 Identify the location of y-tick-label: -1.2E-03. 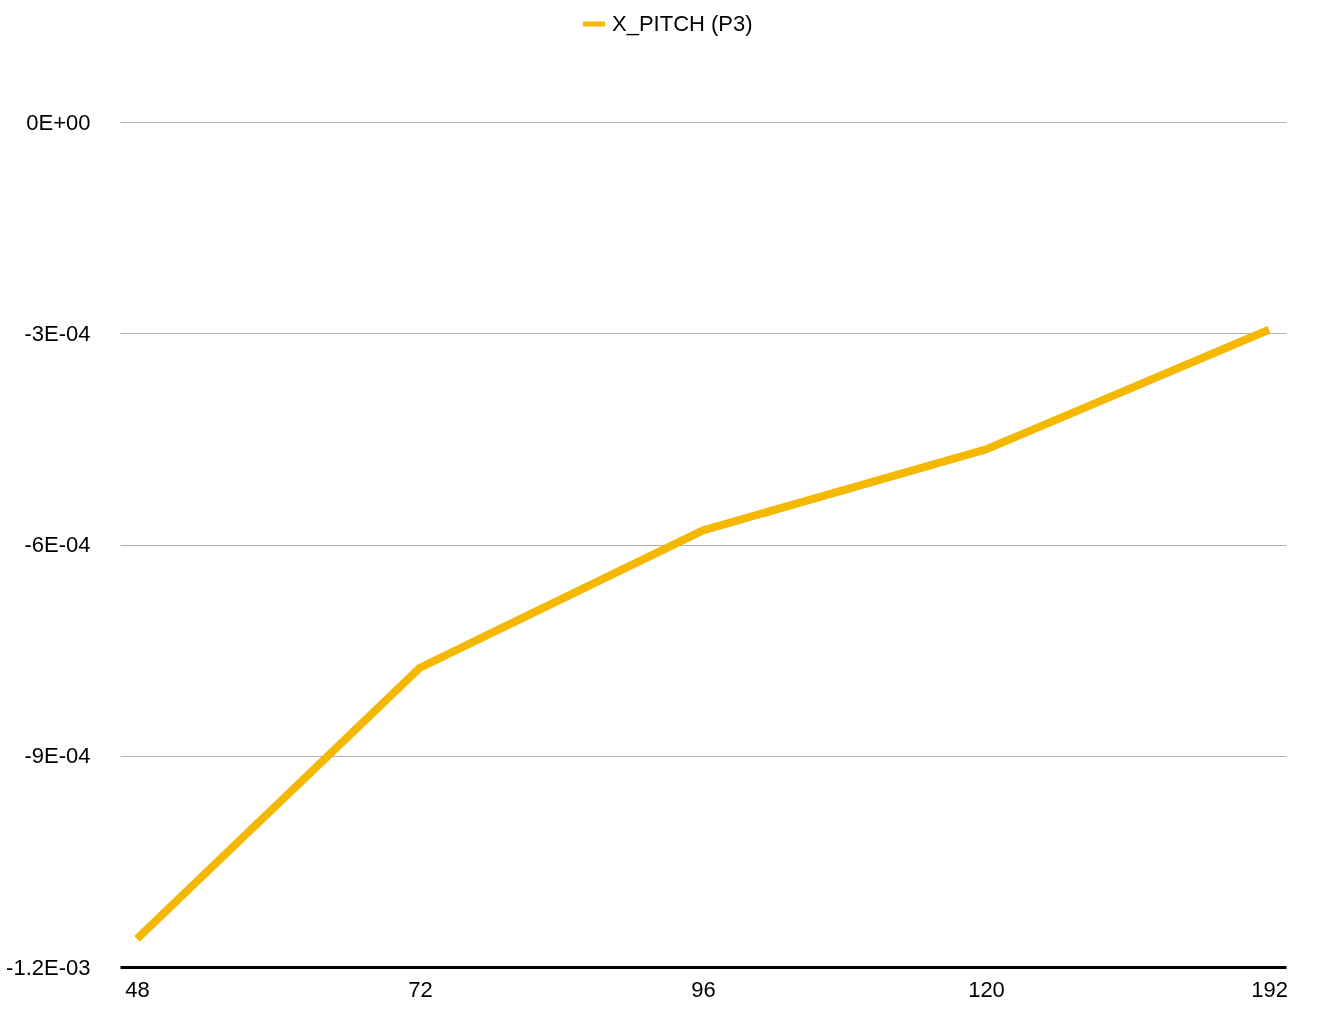
(48, 967).